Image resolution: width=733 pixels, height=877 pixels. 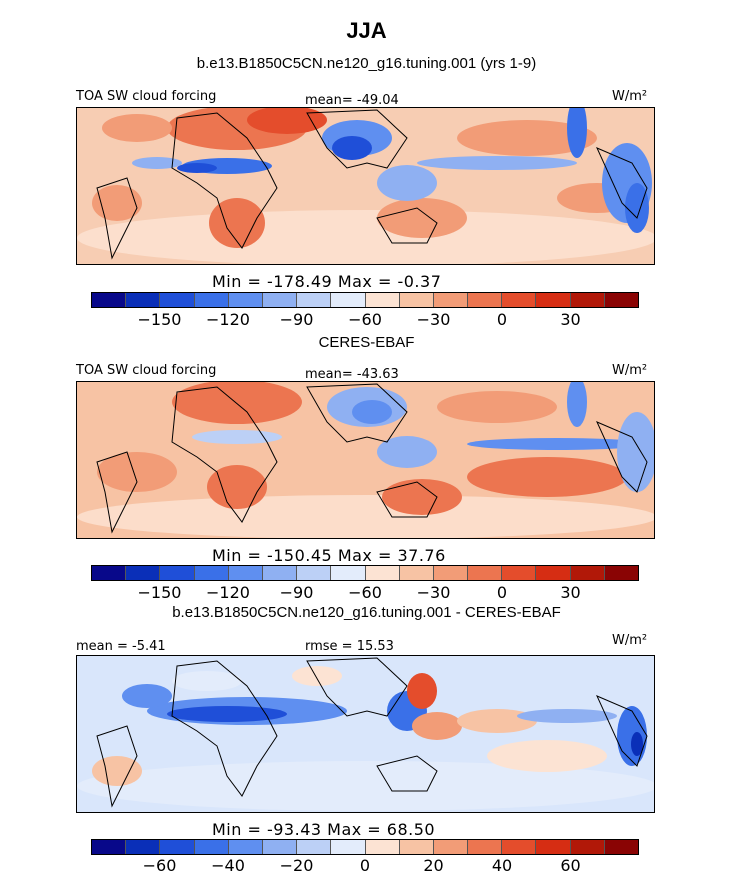 What do you see at coordinates (352, 374) in the screenshot?
I see `panel-2-mean: mean= -43.63` at bounding box center [352, 374].